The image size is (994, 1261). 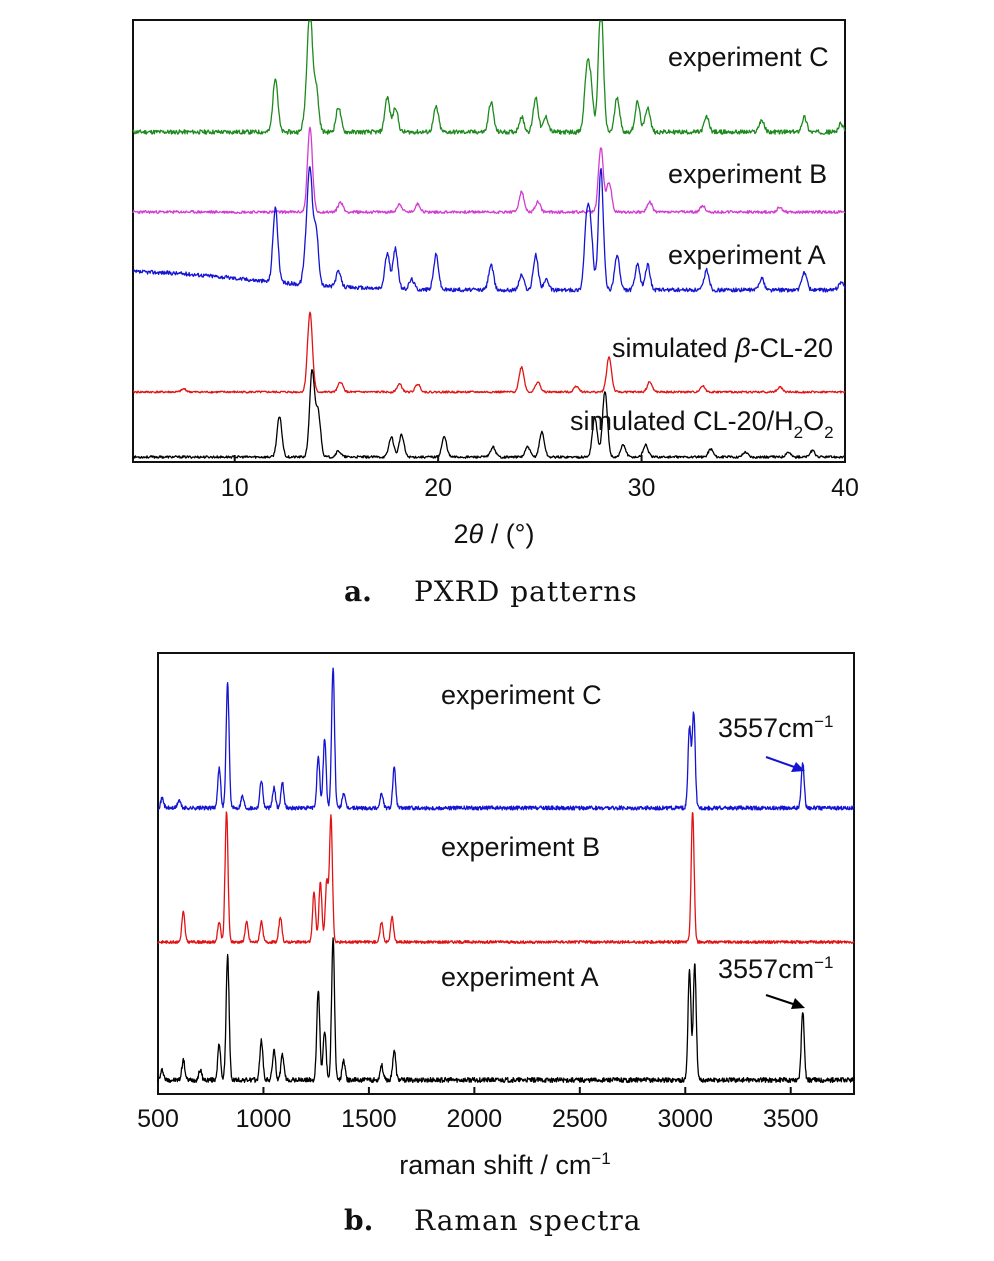 What do you see at coordinates (785, 1001) in the screenshot?
I see `raman-arrow-a-icon` at bounding box center [785, 1001].